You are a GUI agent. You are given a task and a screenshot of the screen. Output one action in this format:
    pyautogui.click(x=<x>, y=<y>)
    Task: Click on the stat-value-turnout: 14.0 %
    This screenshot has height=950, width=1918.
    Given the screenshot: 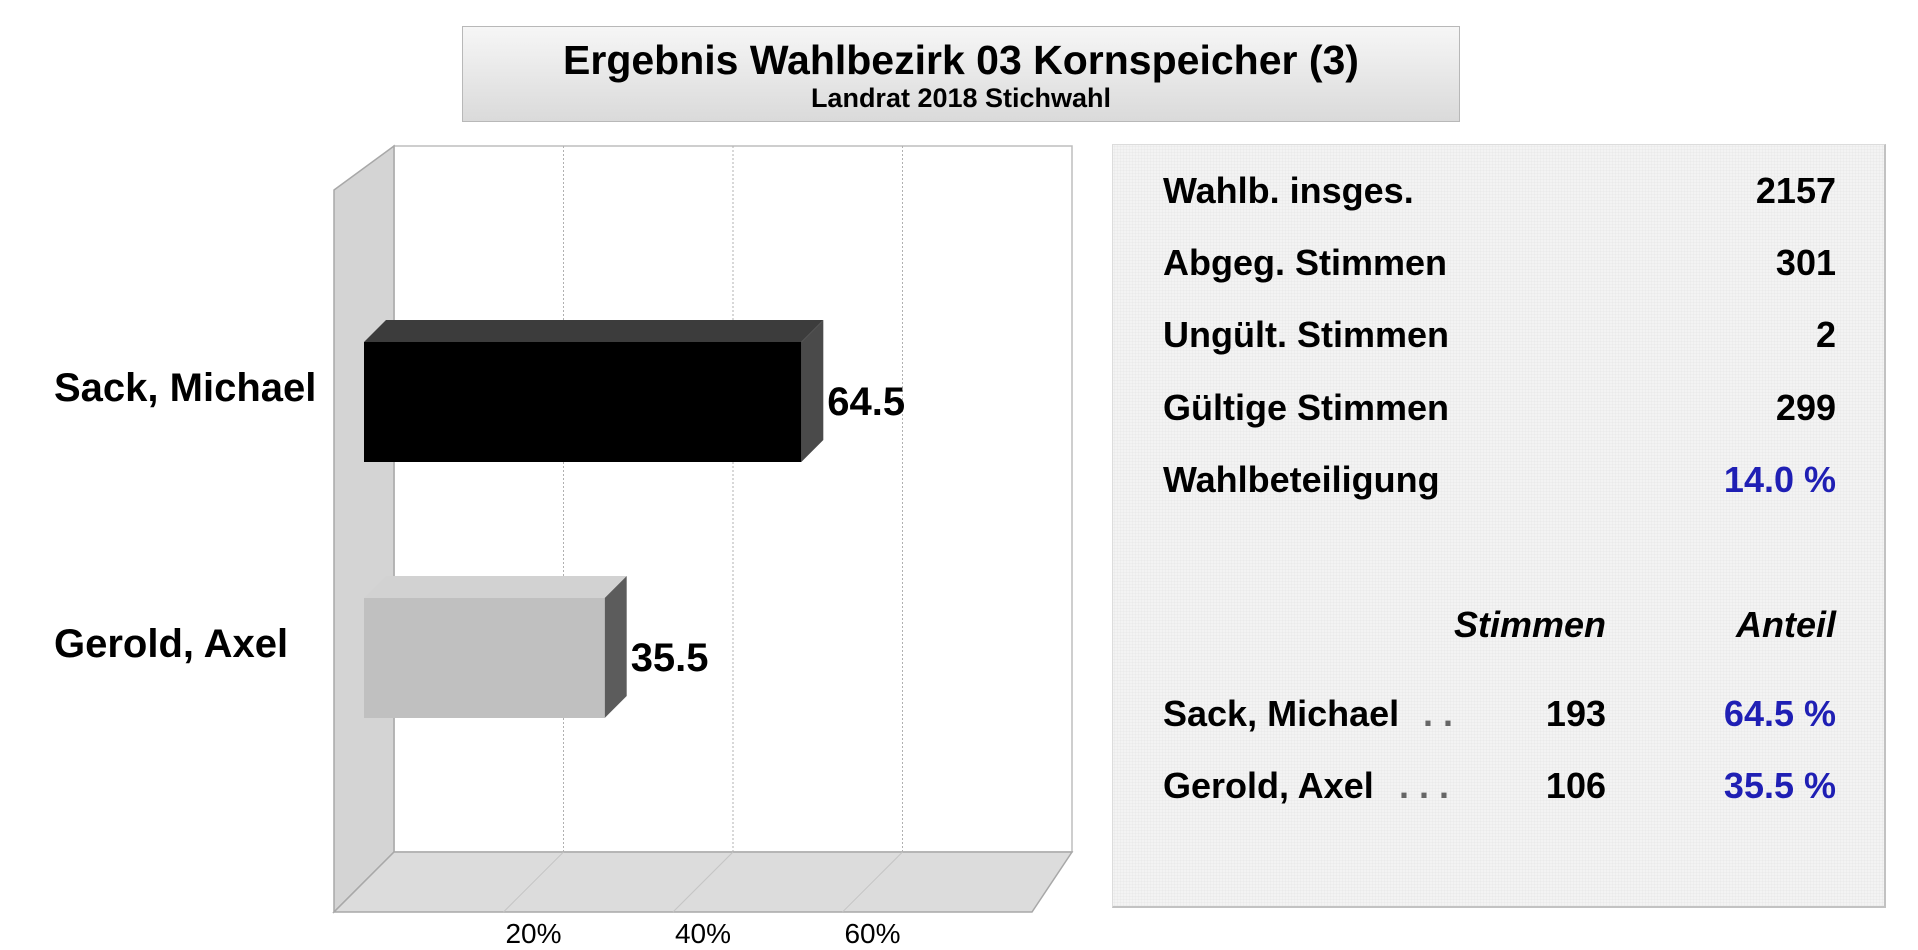 What is the action you would take?
    pyautogui.click(x=1779, y=479)
    